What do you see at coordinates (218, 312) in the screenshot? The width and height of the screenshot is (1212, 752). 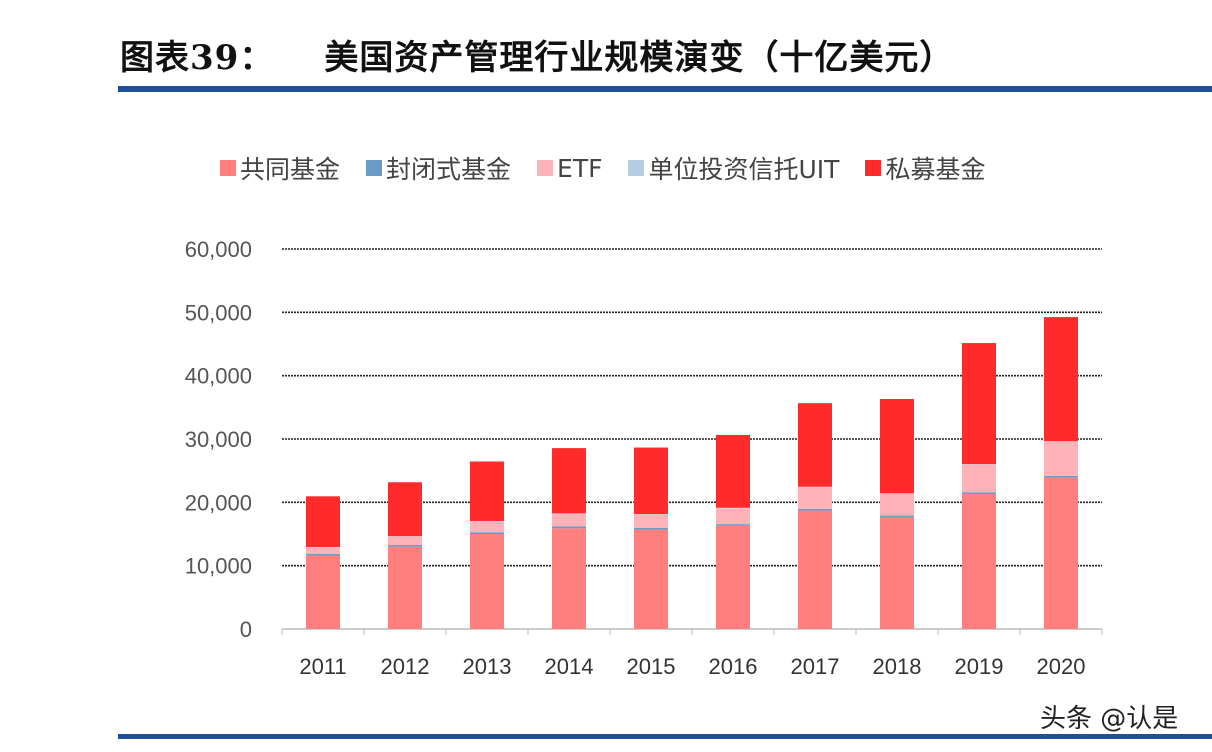 I see `y-tick-label: 50,000` at bounding box center [218, 312].